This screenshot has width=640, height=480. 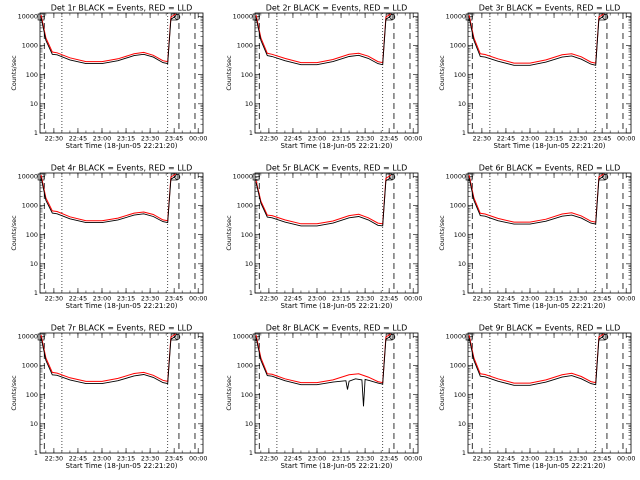 What do you see at coordinates (122, 168) in the screenshot?
I see `chart-title: Det 4r BLACK = Events, RED = LLD` at bounding box center [122, 168].